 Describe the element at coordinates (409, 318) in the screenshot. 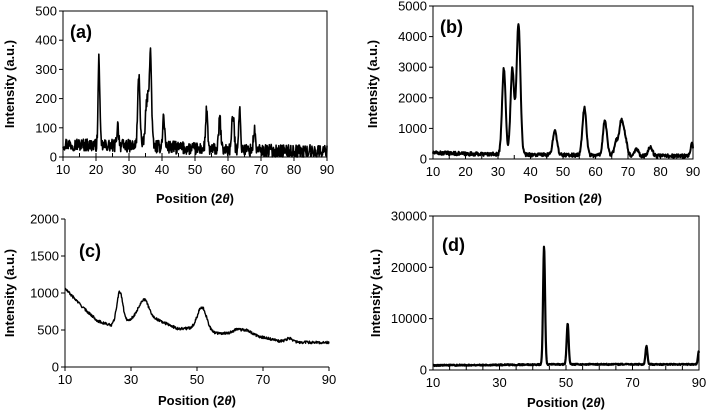

I see `y-tick-label: 10000` at that location.